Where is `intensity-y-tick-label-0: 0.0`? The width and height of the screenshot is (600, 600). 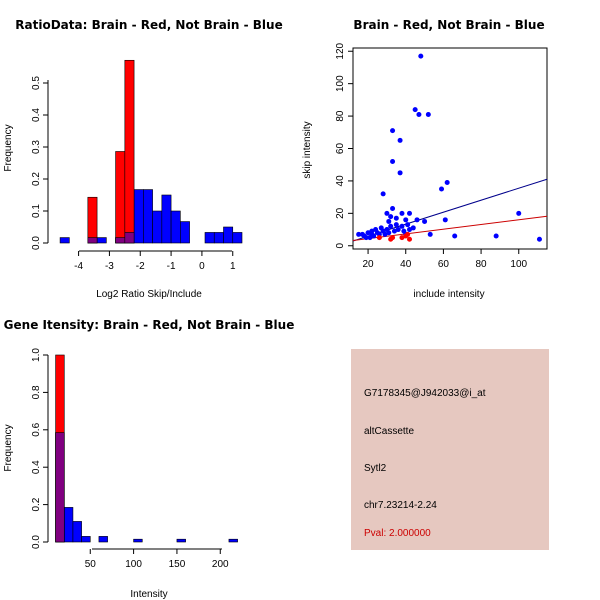
intensity-y-tick-label-0: 0.0 is located at coordinates (36, 542).